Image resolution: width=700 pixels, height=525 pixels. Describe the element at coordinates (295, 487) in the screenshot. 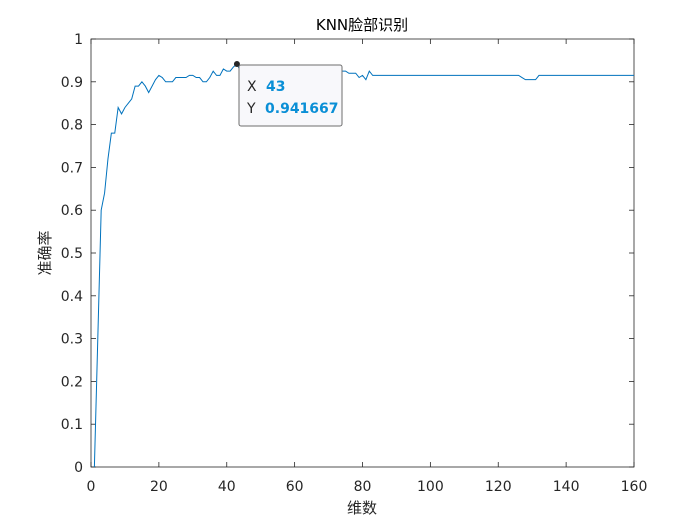

I see `x-tick-label: 60` at that location.